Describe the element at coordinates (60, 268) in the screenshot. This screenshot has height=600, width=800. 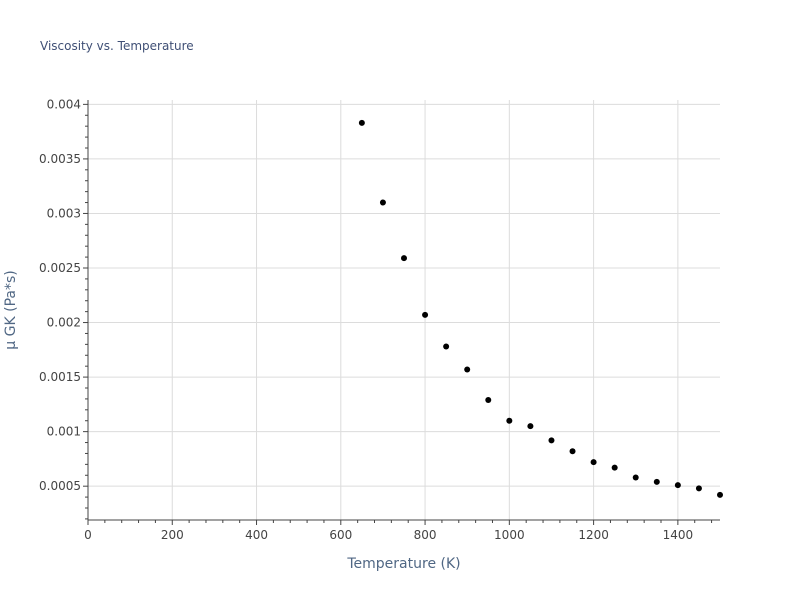
I see `y-tick-label: 0.0025` at that location.